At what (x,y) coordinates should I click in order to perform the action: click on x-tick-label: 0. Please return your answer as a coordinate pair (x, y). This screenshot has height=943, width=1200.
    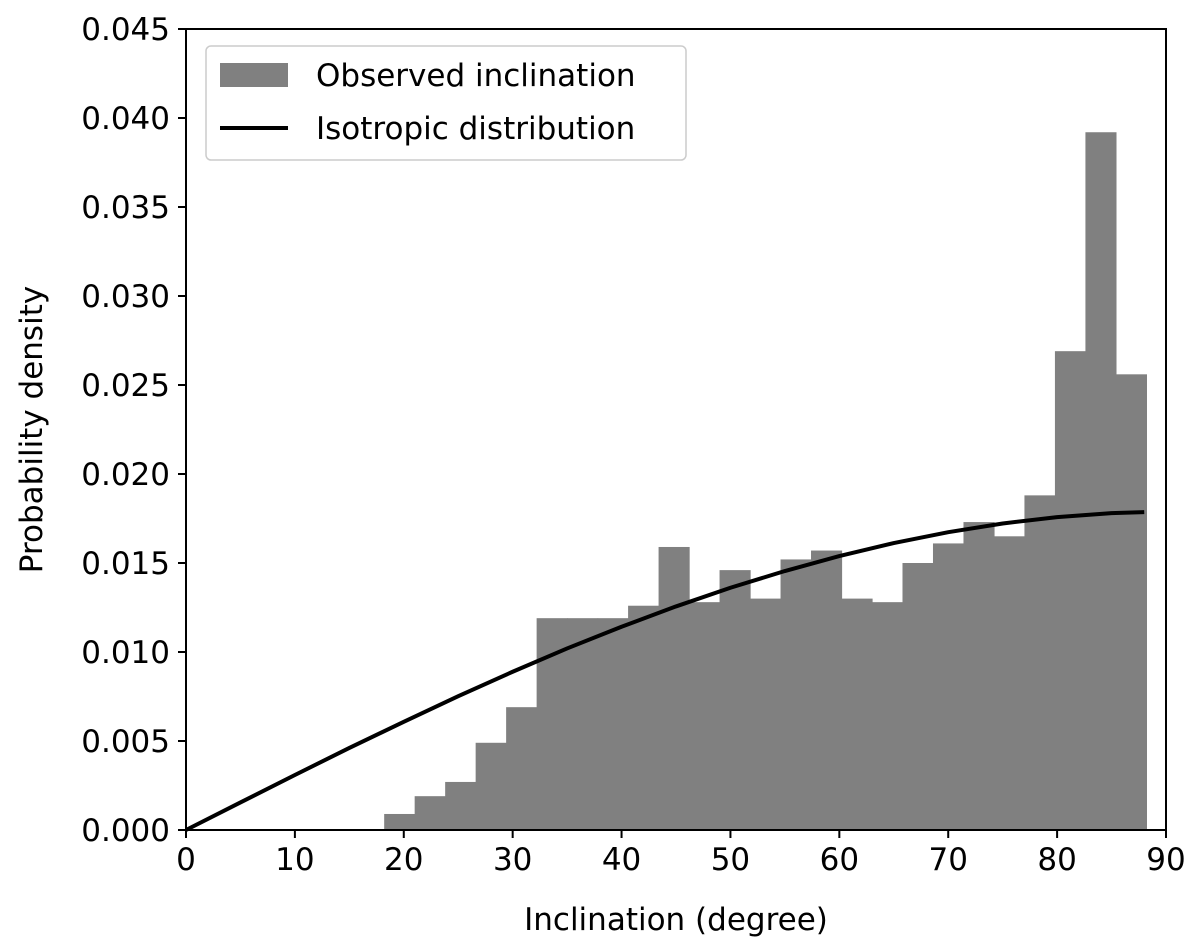
    Looking at the image, I should click on (186, 860).